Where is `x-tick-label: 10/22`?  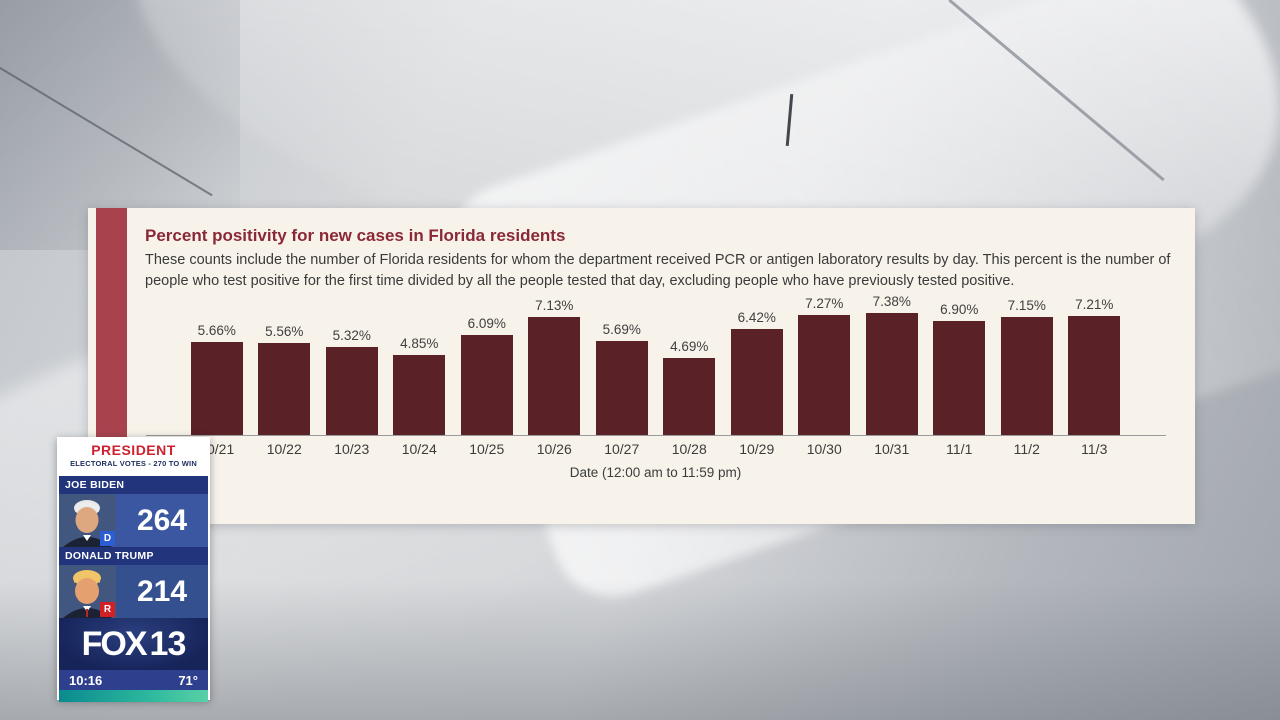
x-tick-label: 10/22 is located at coordinates (284, 449).